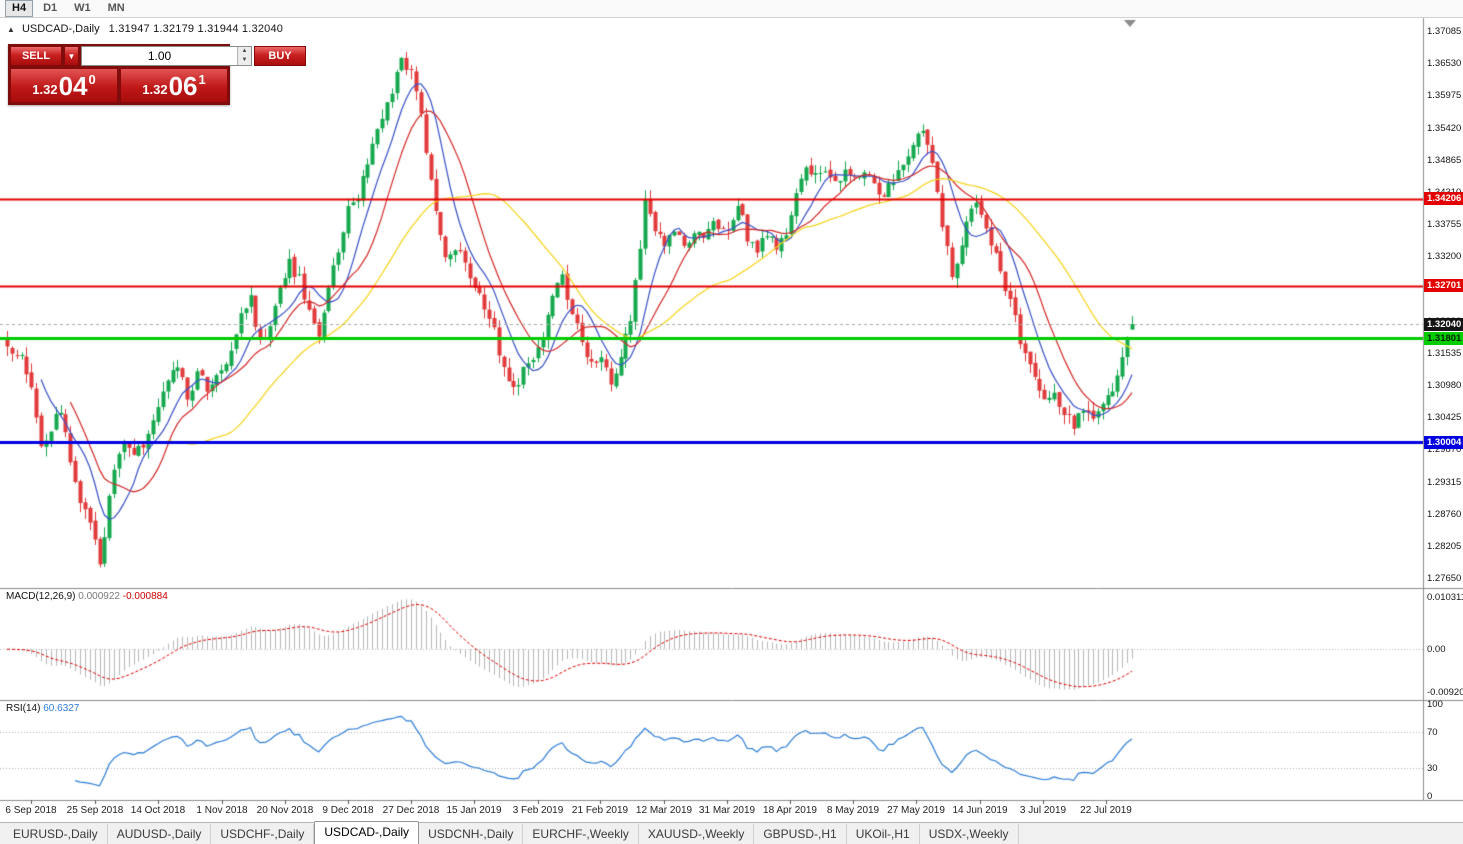 Image resolution: width=1463 pixels, height=844 pixels. What do you see at coordinates (1443, 286) in the screenshot?
I see `price-tag: 1.32701` at bounding box center [1443, 286].